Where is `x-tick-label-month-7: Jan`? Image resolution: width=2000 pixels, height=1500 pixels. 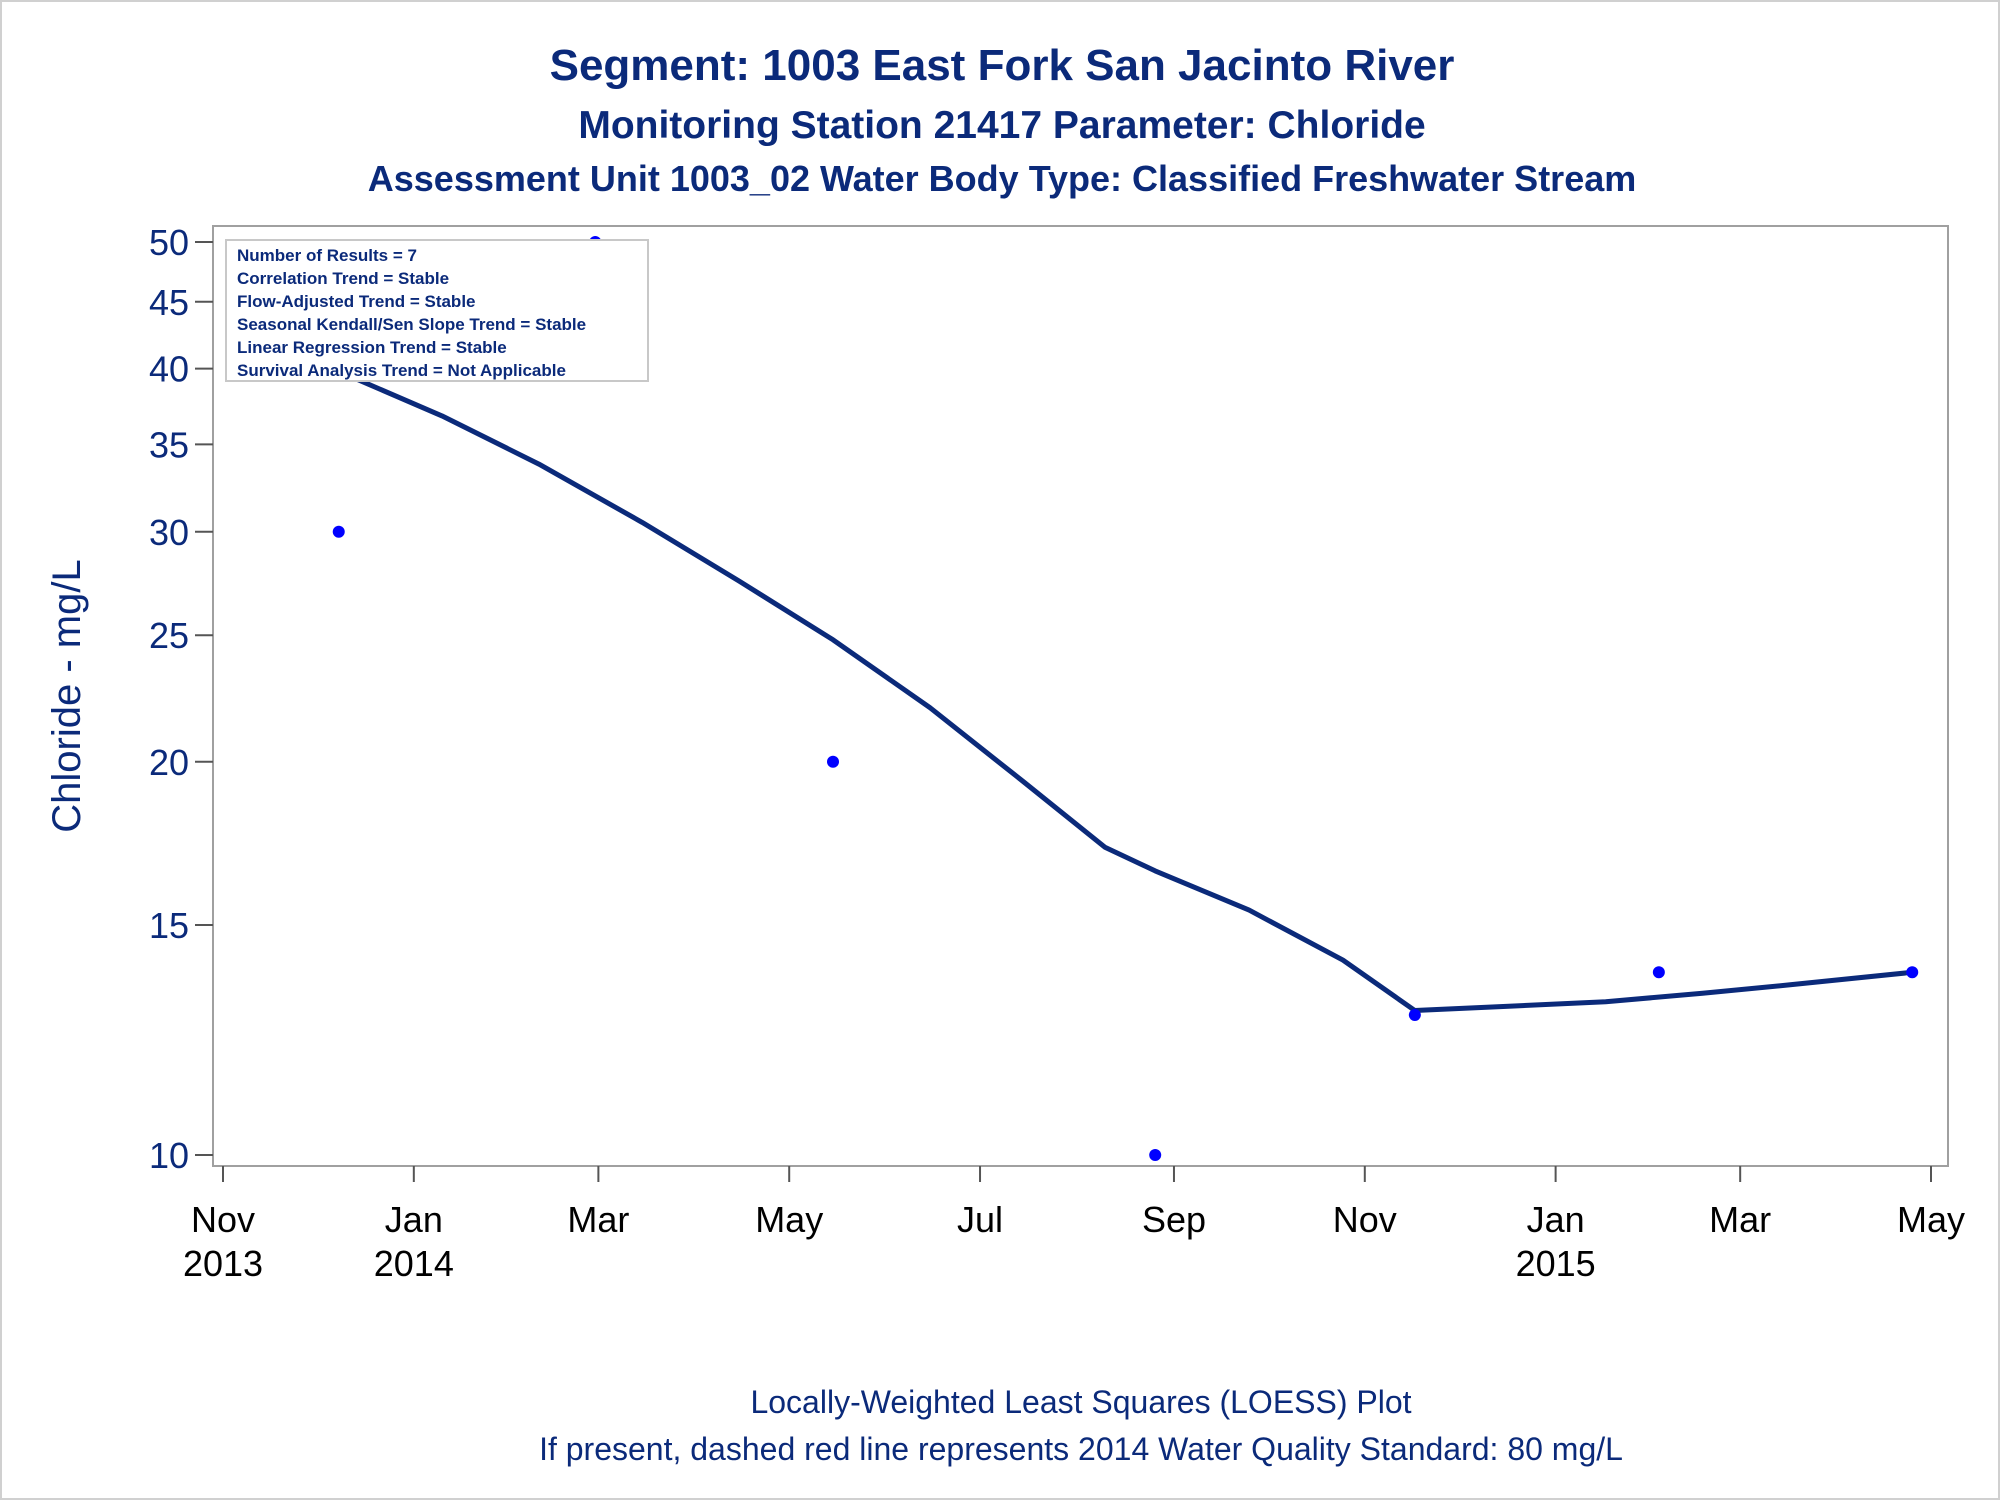 x-tick-label-month-7: Jan is located at coordinates (1556, 1219).